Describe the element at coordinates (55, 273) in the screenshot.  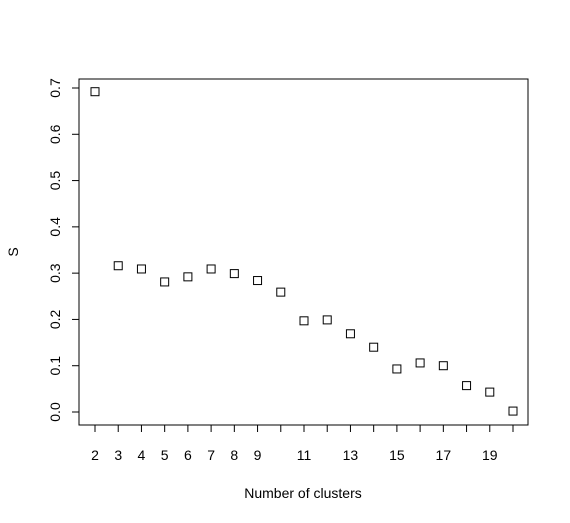
I see `y-tick-label: 0.3` at that location.